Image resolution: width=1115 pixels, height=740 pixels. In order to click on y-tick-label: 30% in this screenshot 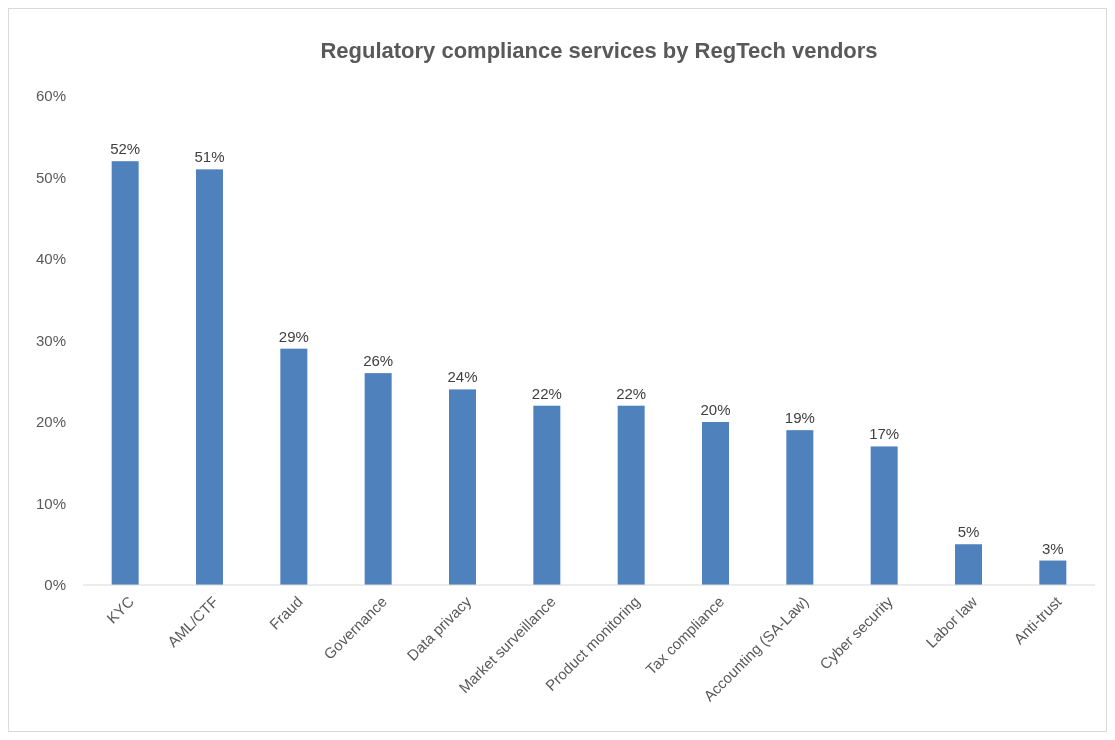, I will do `click(50, 340)`.